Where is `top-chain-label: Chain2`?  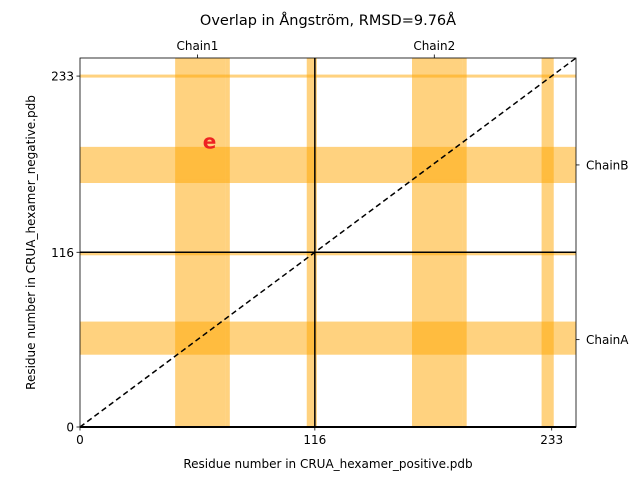
top-chain-label: Chain2 is located at coordinates (434, 46).